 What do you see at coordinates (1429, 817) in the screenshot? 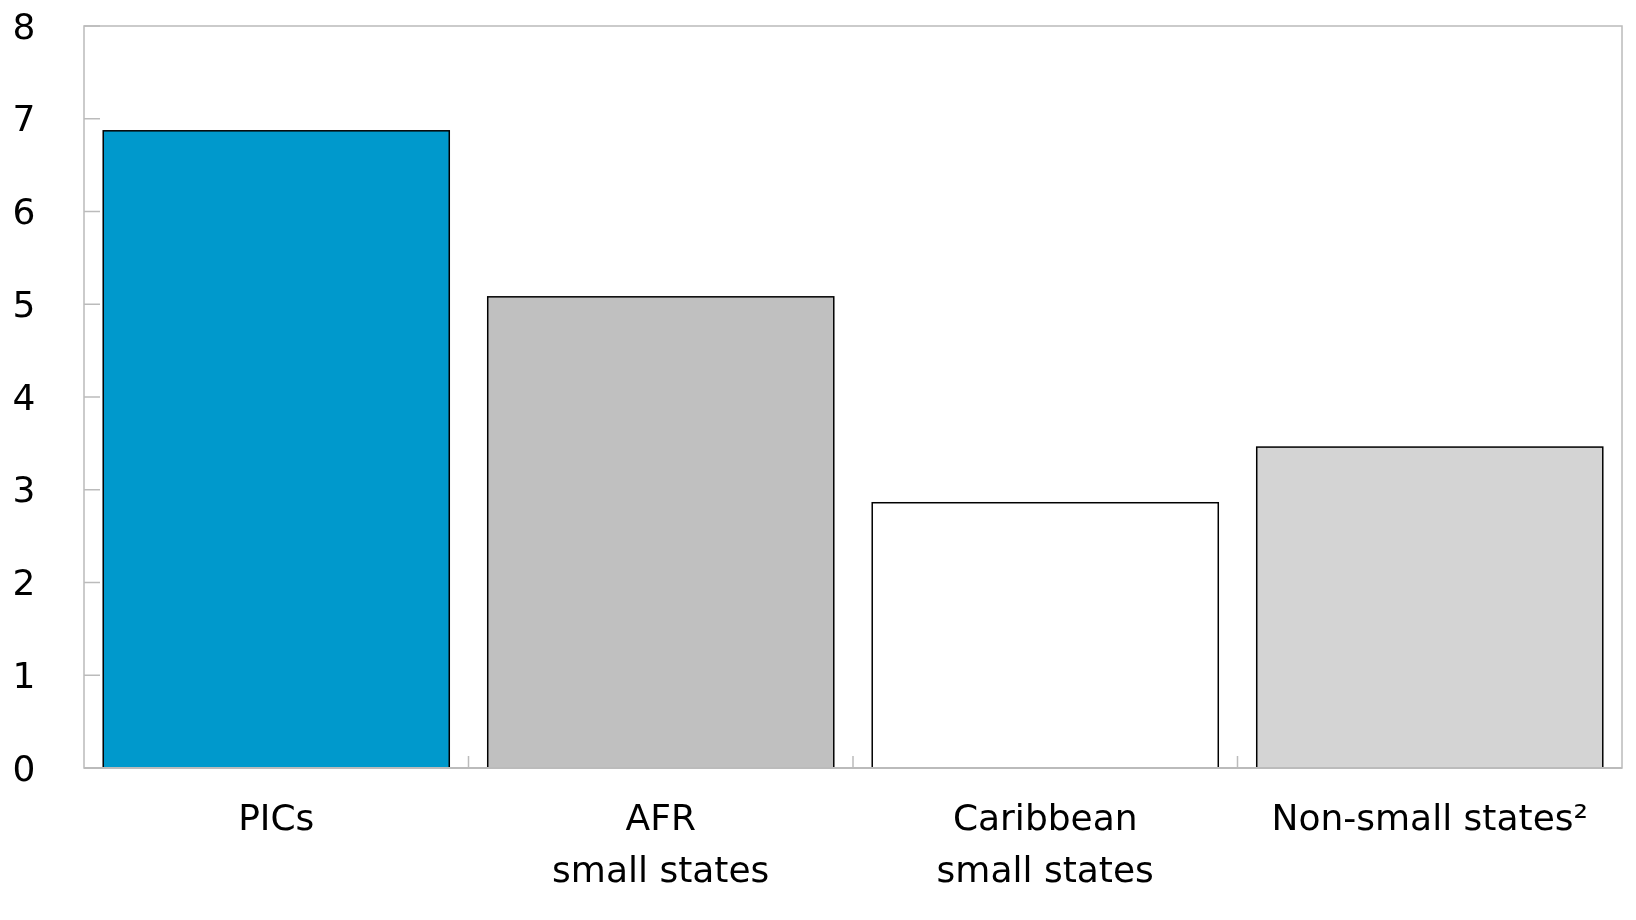
I see `x-tick-label: Non-small states²` at bounding box center [1429, 817].